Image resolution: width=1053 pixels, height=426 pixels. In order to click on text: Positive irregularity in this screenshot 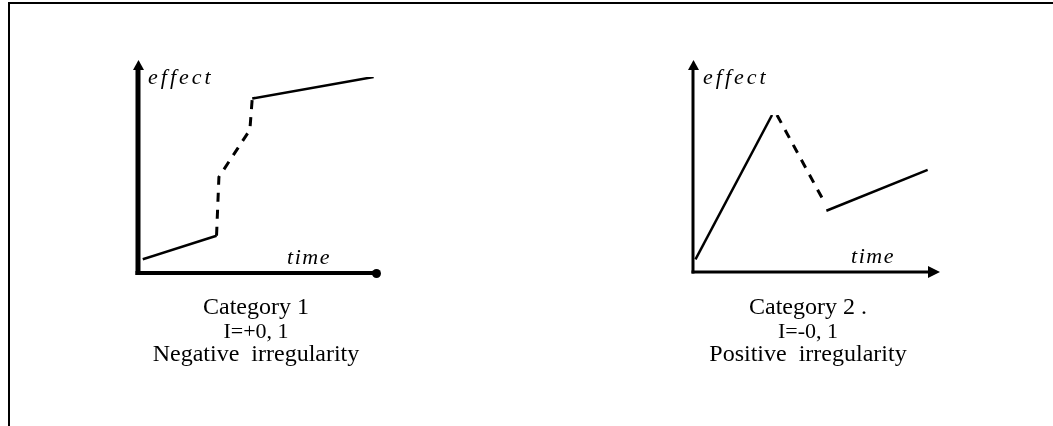, I will do `click(808, 353)`.